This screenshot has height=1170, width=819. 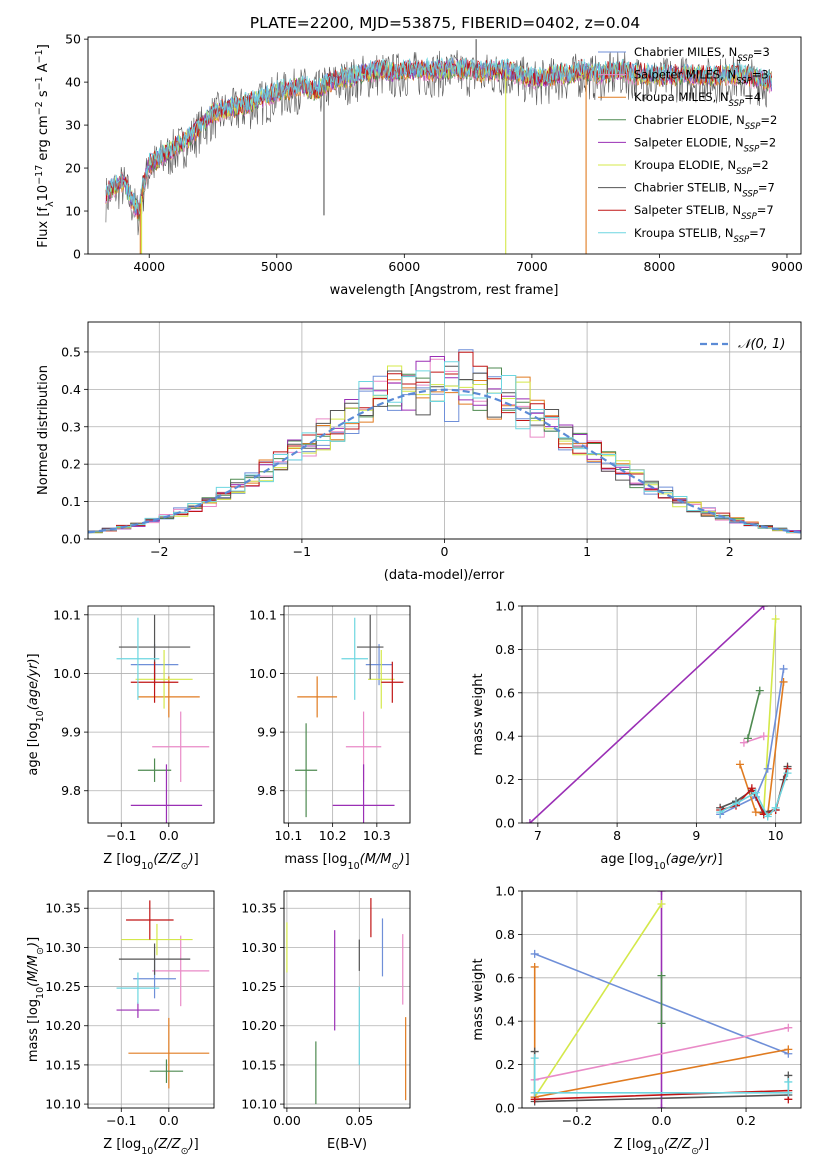 What do you see at coordinates (259, 1104) in the screenshot?
I see `y-tick-label: 10.10` at bounding box center [259, 1104].